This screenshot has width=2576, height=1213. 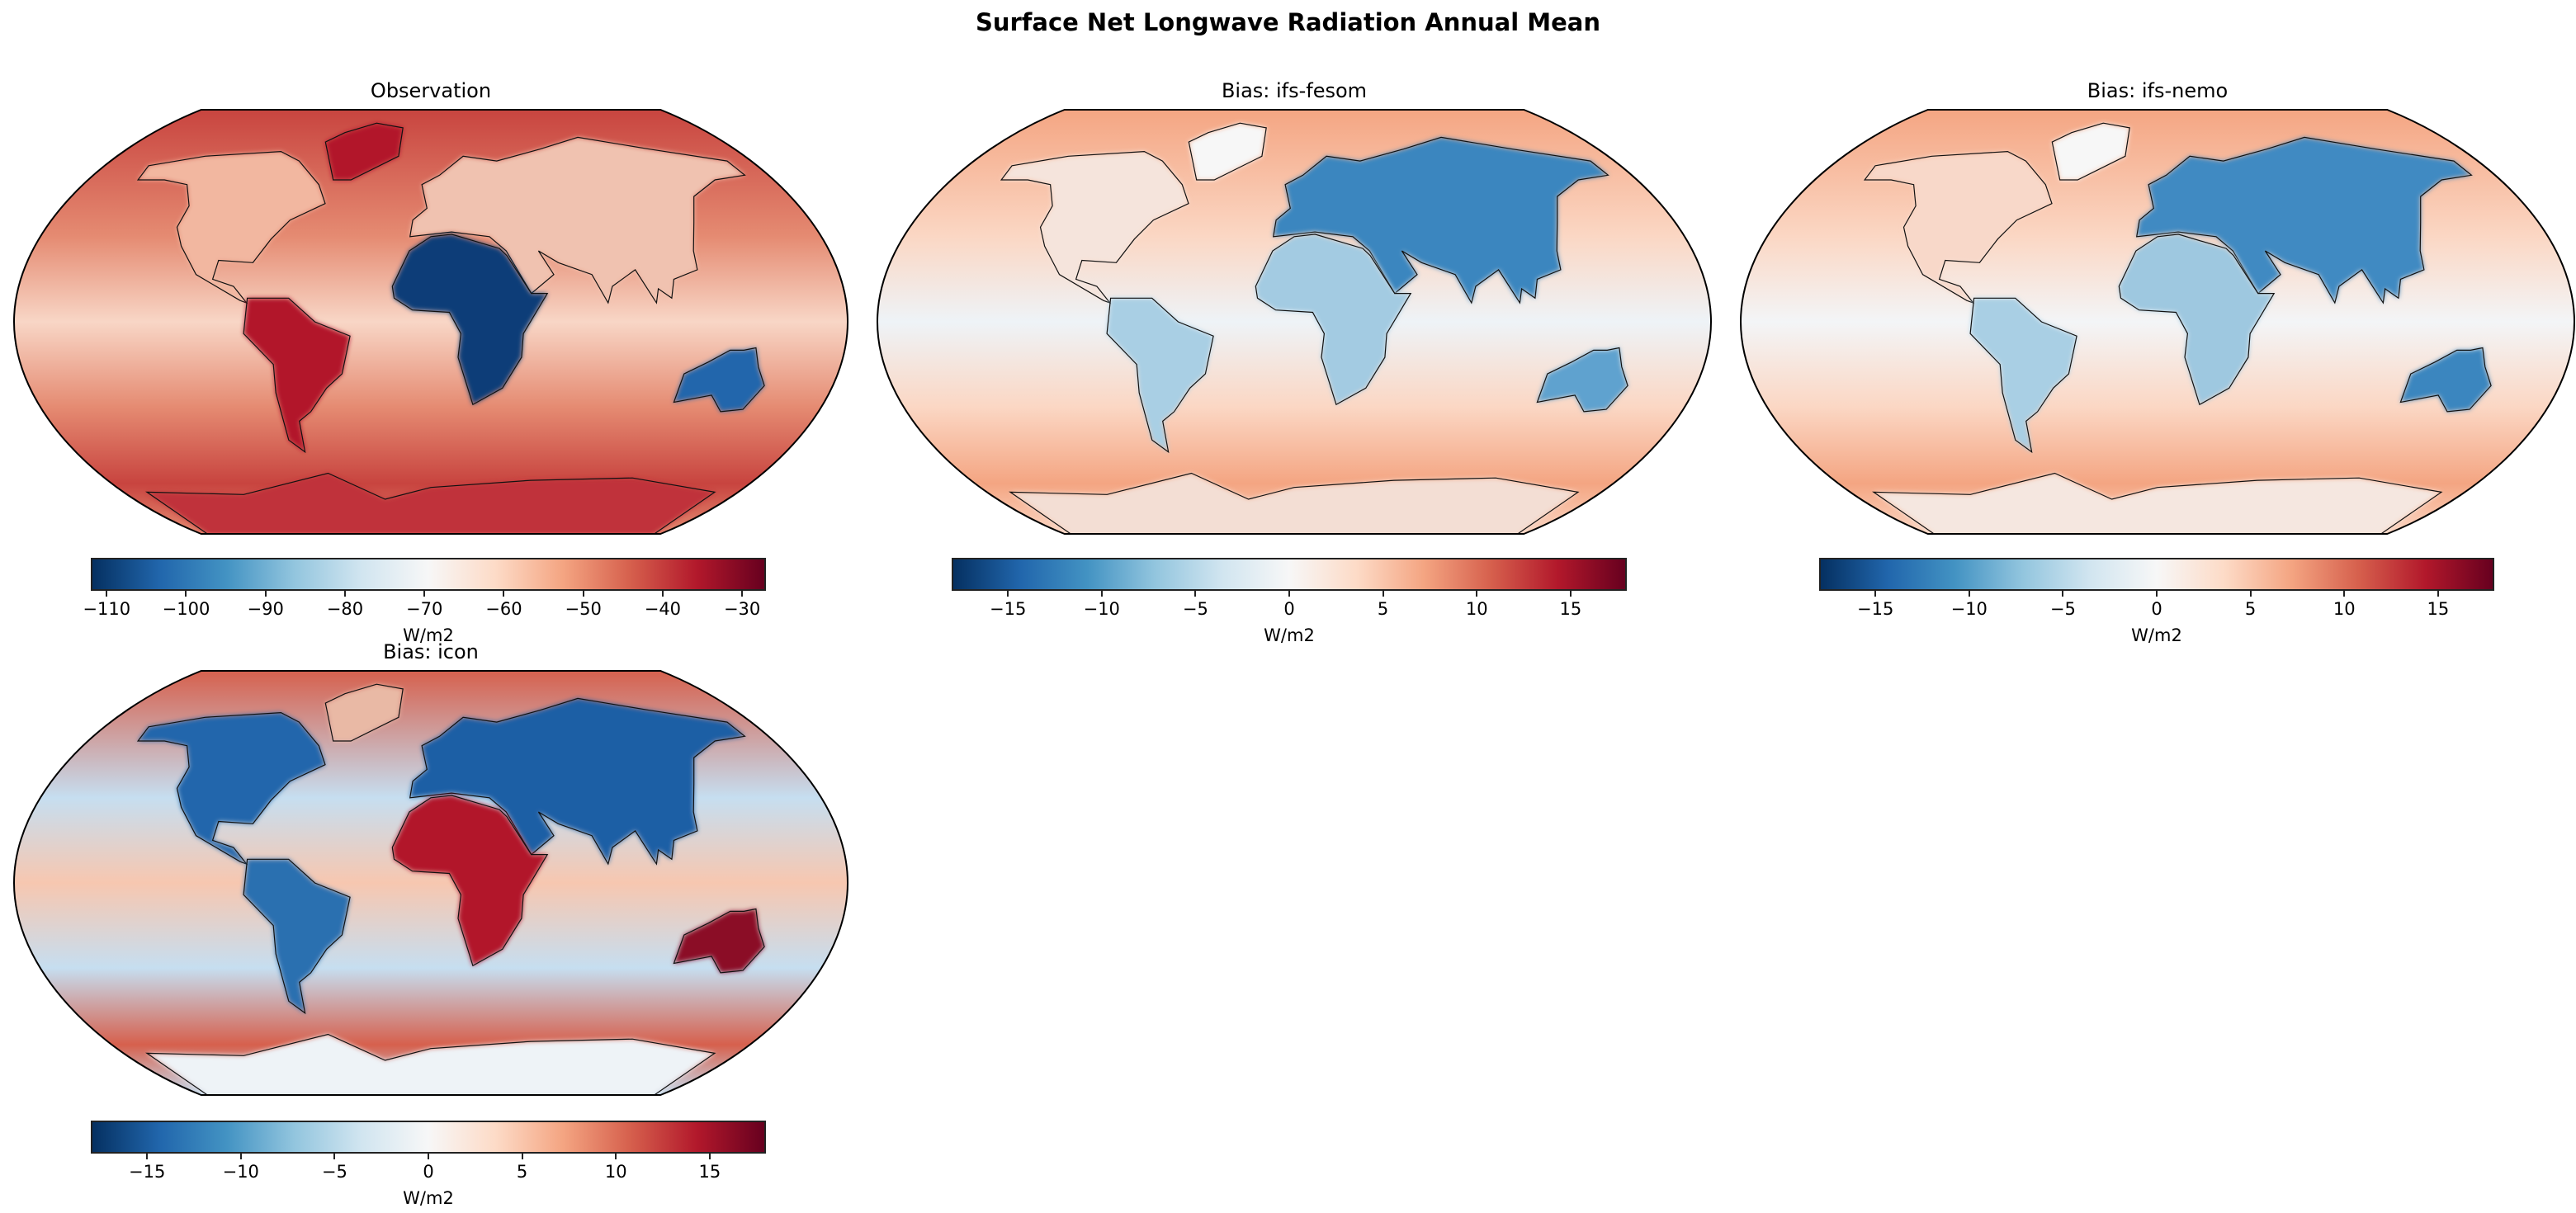 What do you see at coordinates (424, 609) in the screenshot?
I see `colorbar-tick-label: −70` at bounding box center [424, 609].